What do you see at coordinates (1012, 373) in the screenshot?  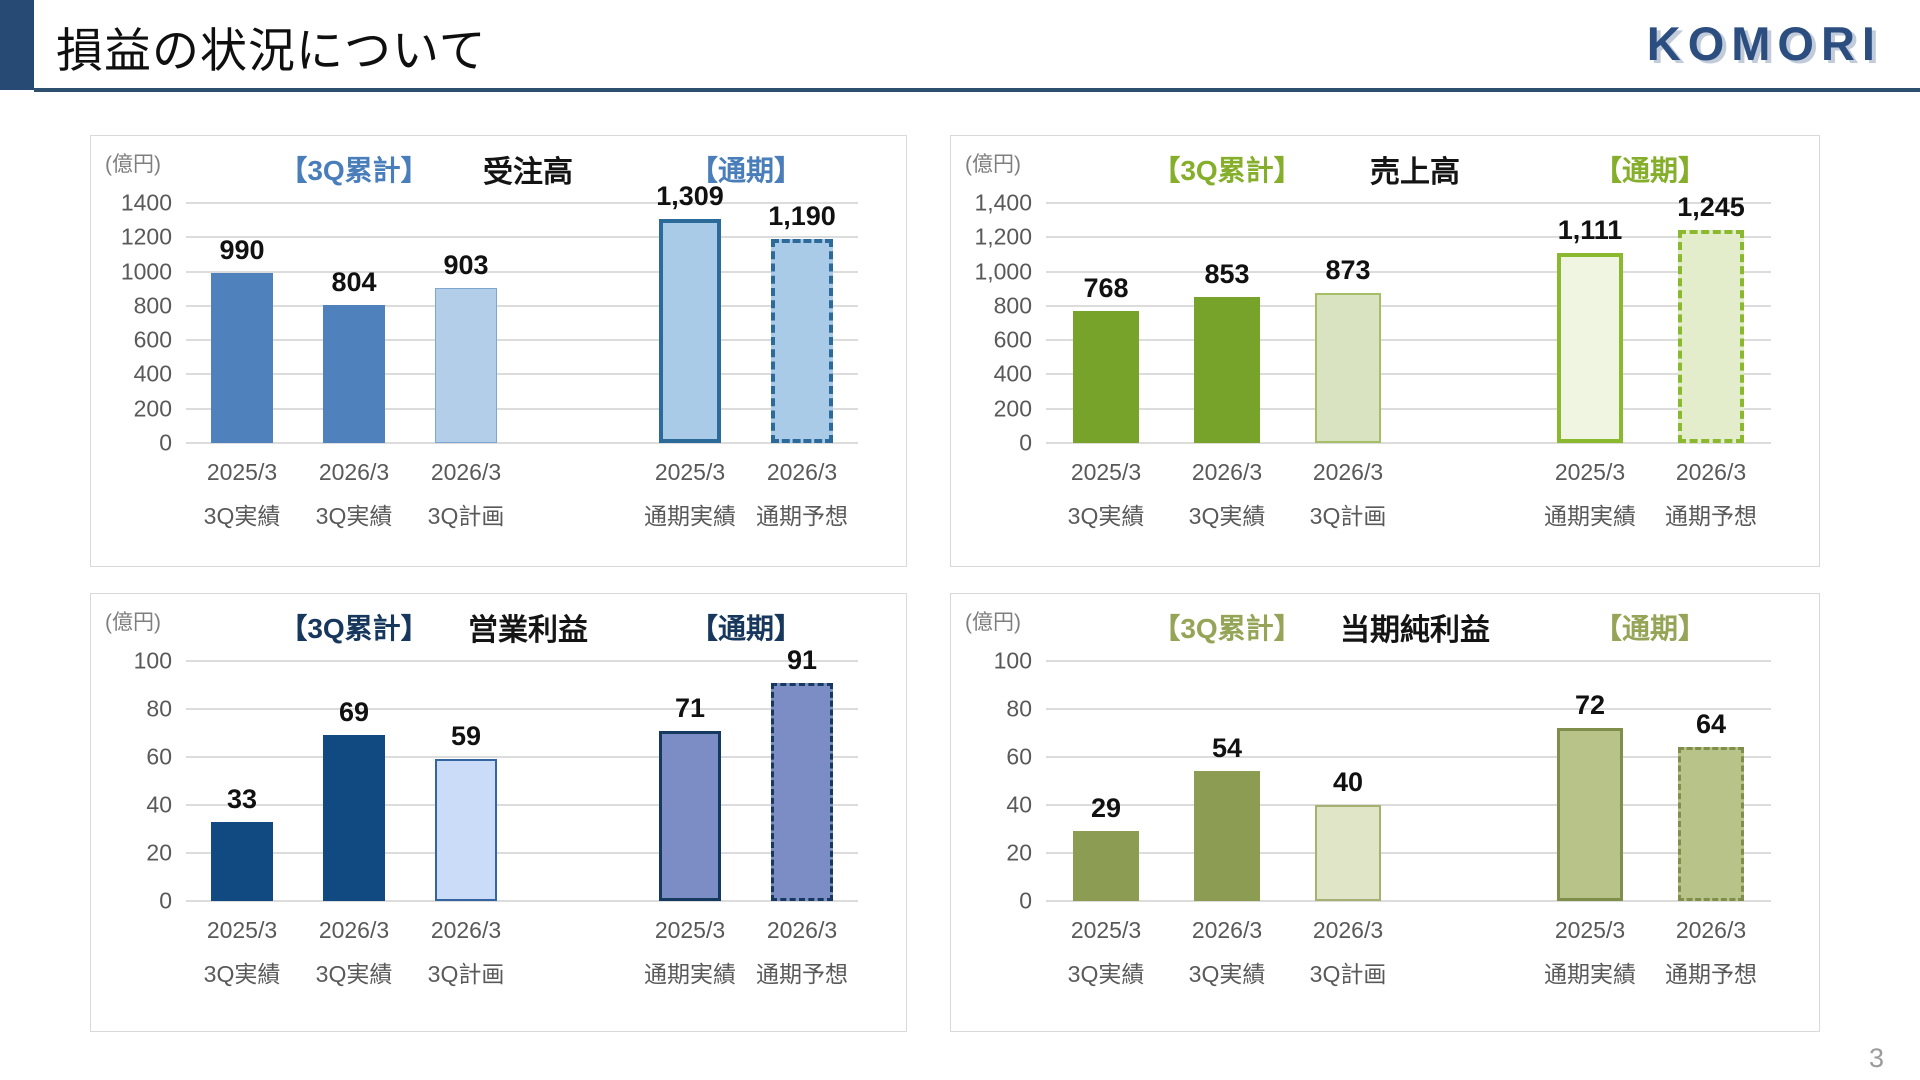 I see `y-axis-tick-label: 400` at bounding box center [1012, 373].